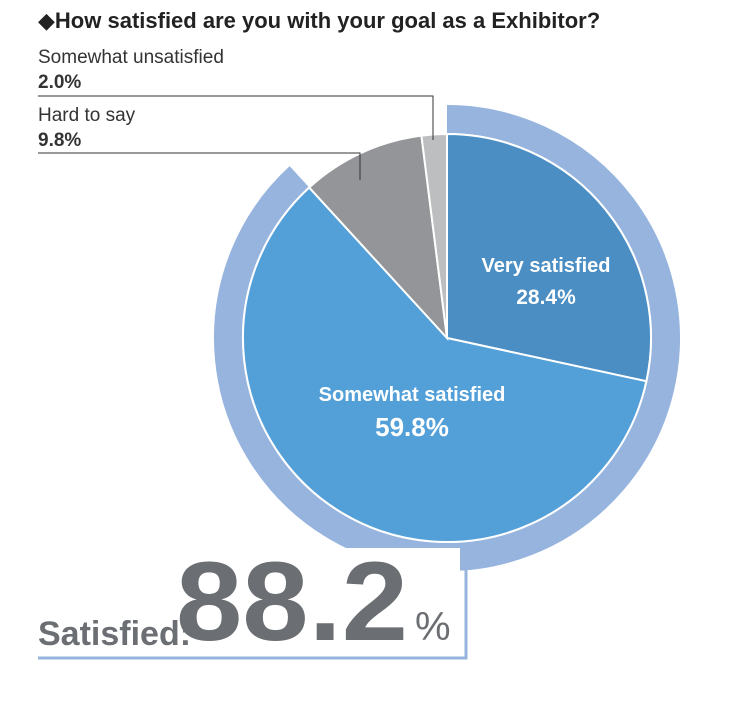  What do you see at coordinates (114, 634) in the screenshot?
I see `satisfied-label: Satisfied:` at bounding box center [114, 634].